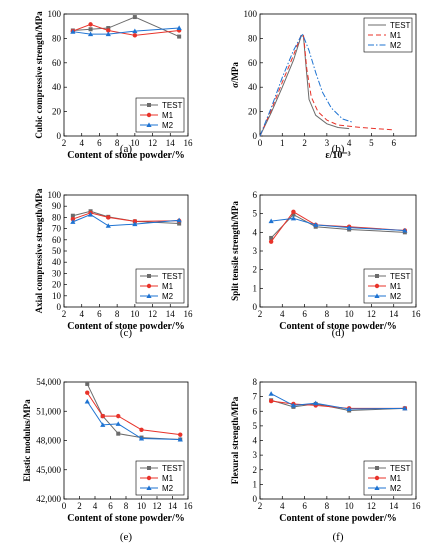  Describe the element at coordinates (338, 149) in the screenshot. I see `panel-caption: (b)` at that location.